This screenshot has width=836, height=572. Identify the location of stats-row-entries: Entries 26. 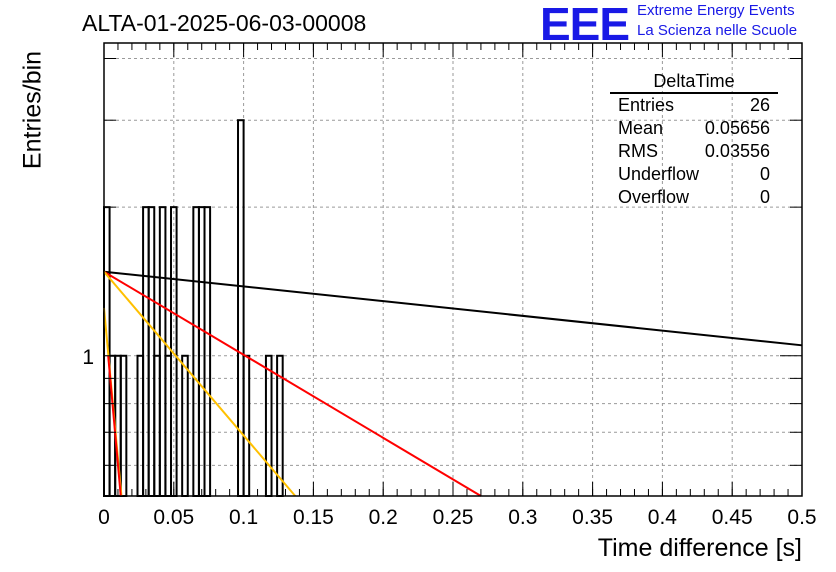
(694, 105).